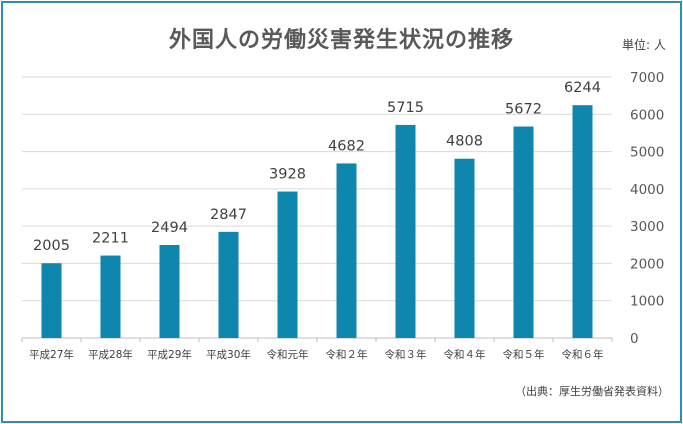  I want to click on x-category-label: 令和５年, so click(524, 354).